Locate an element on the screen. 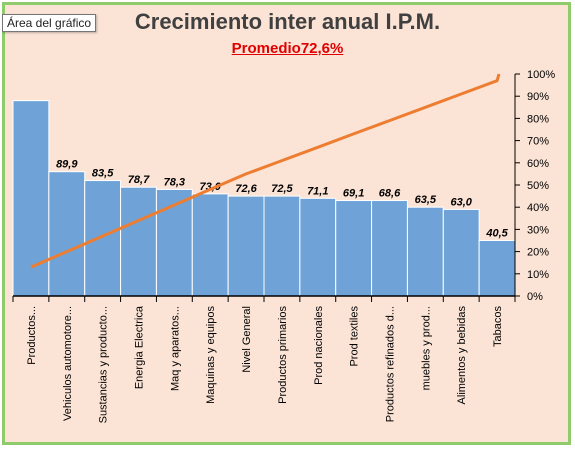 Image resolution: width=575 pixels, height=449 pixels. data-label: 78,7 is located at coordinates (139, 180).